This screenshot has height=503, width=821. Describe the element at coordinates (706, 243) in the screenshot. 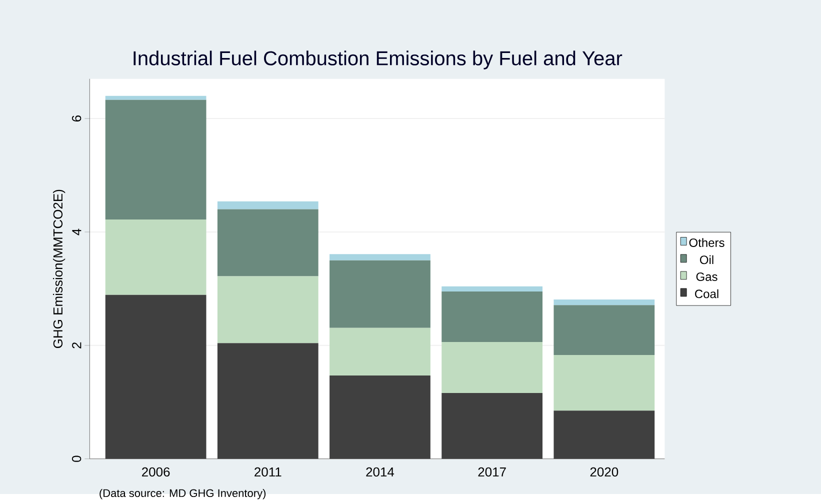

I see `legend-label: Others` at that location.